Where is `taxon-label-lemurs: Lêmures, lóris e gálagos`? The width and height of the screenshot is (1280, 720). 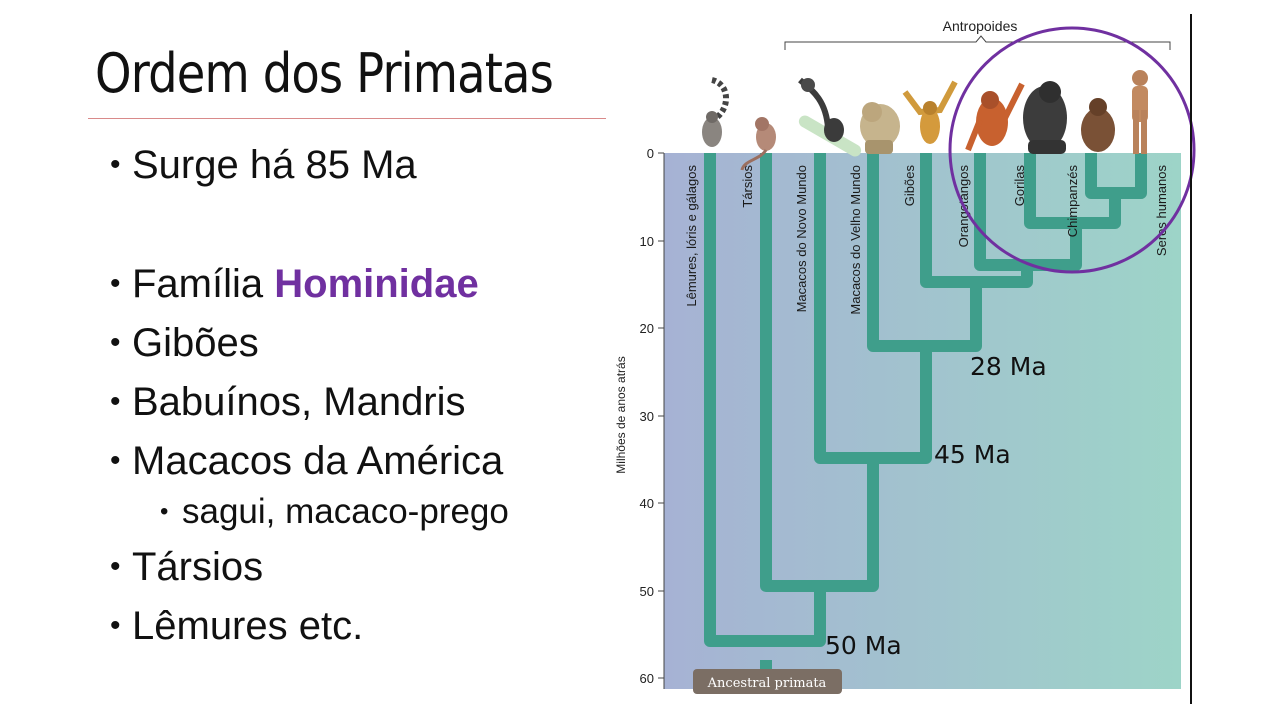 taxon-label-lemurs: Lêmures, lóris e gálagos is located at coordinates (691, 236).